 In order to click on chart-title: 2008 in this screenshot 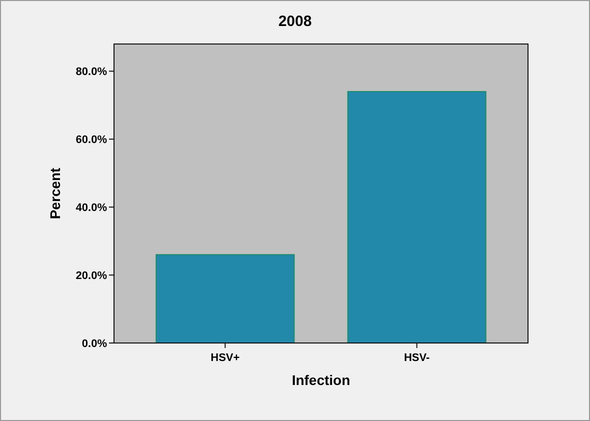, I will do `click(295, 21)`.